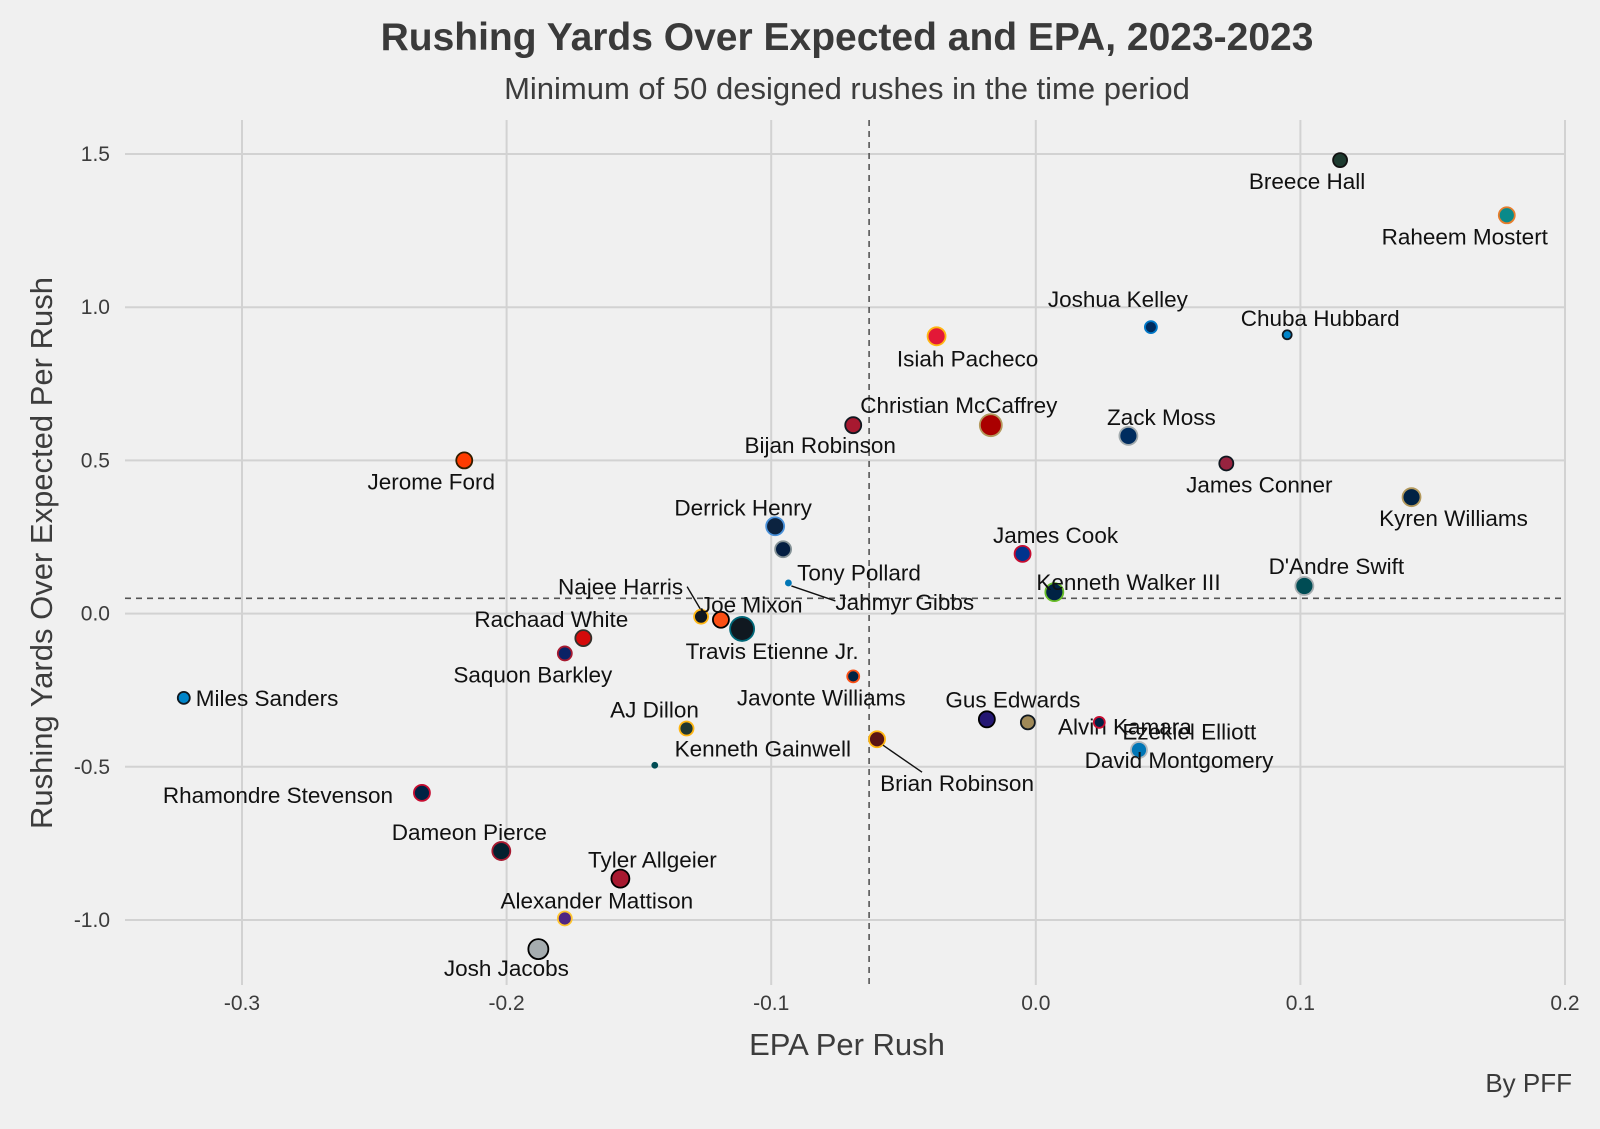  Describe the element at coordinates (242, 1003) in the screenshot. I see `x-tick-label: -0.3` at that location.